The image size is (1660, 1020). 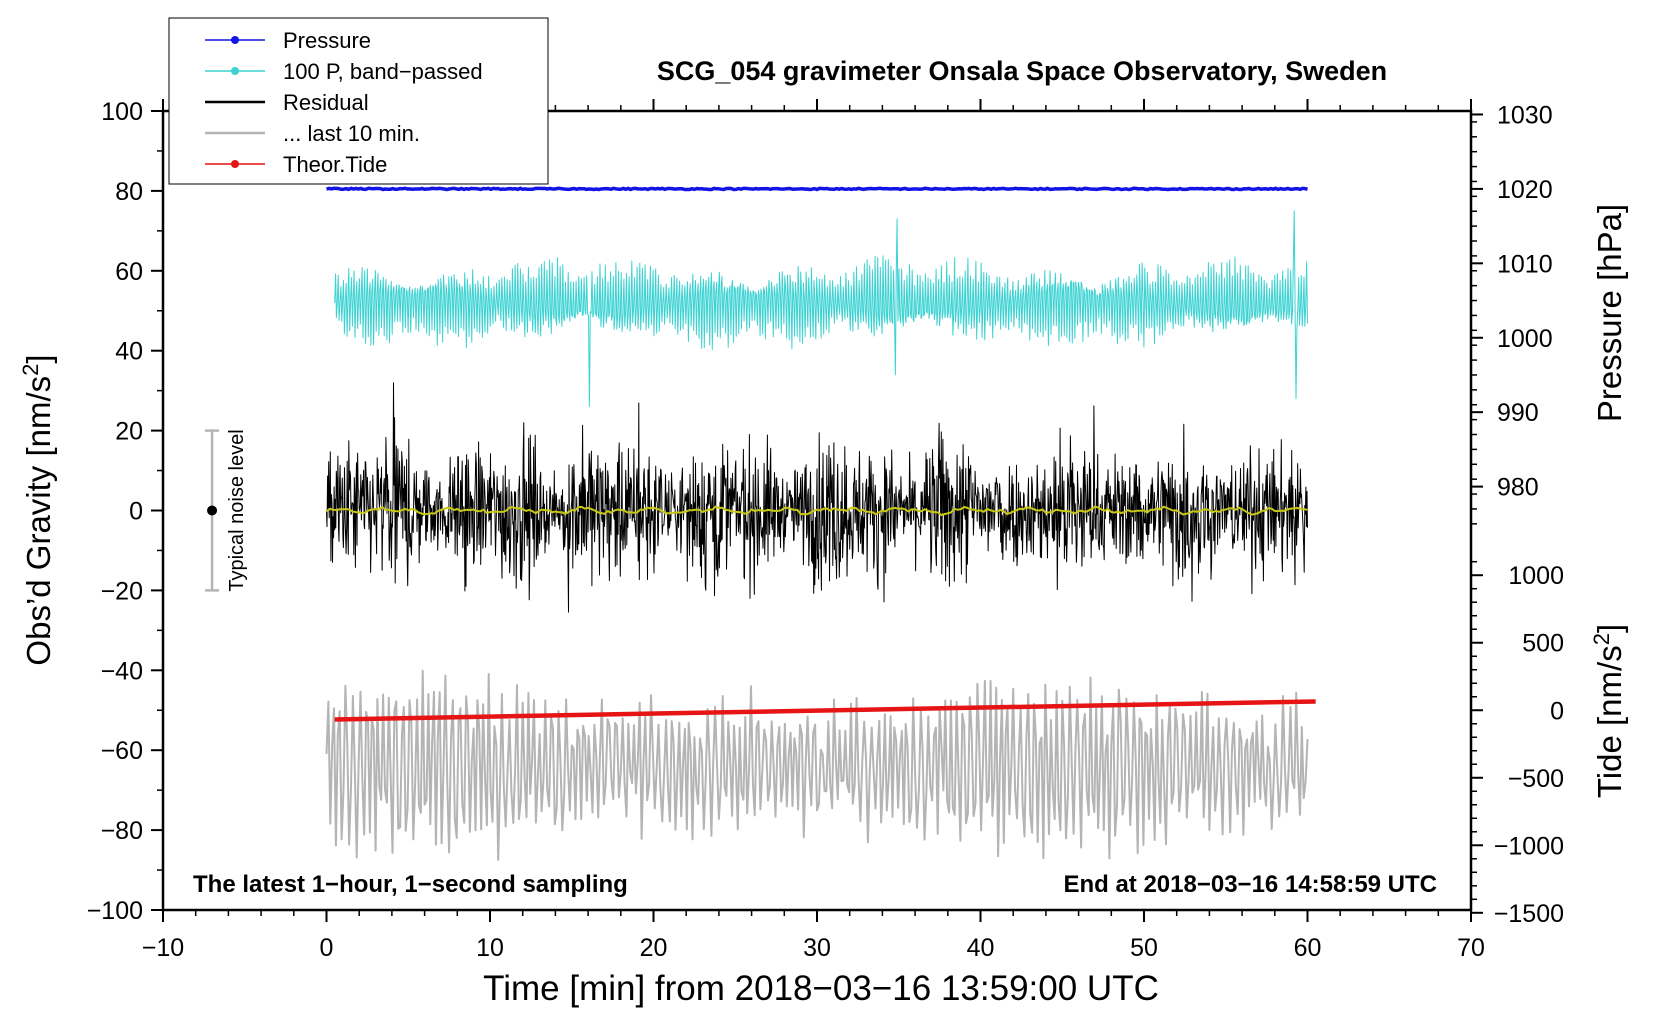 What do you see at coordinates (817, 765) in the screenshot?
I see `series-last-10-min` at bounding box center [817, 765].